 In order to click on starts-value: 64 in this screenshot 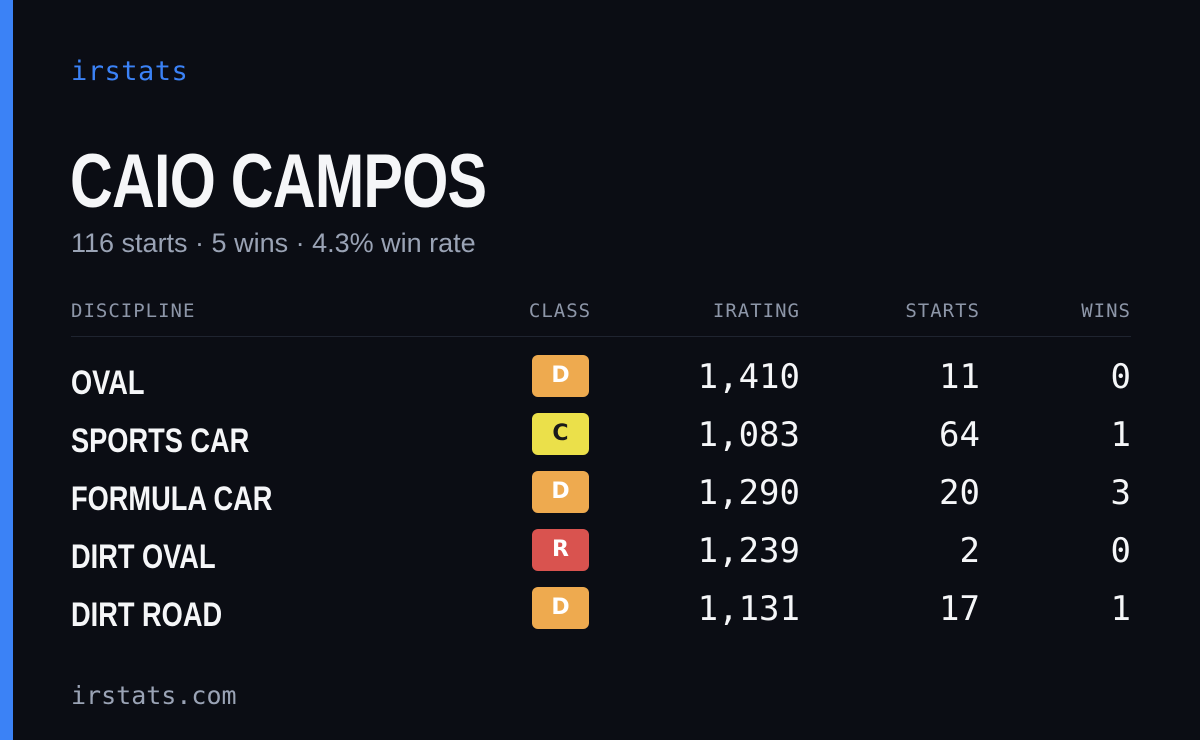, I will do `click(959, 435)`.